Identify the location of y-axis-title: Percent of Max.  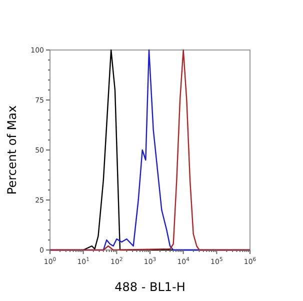
(12, 150).